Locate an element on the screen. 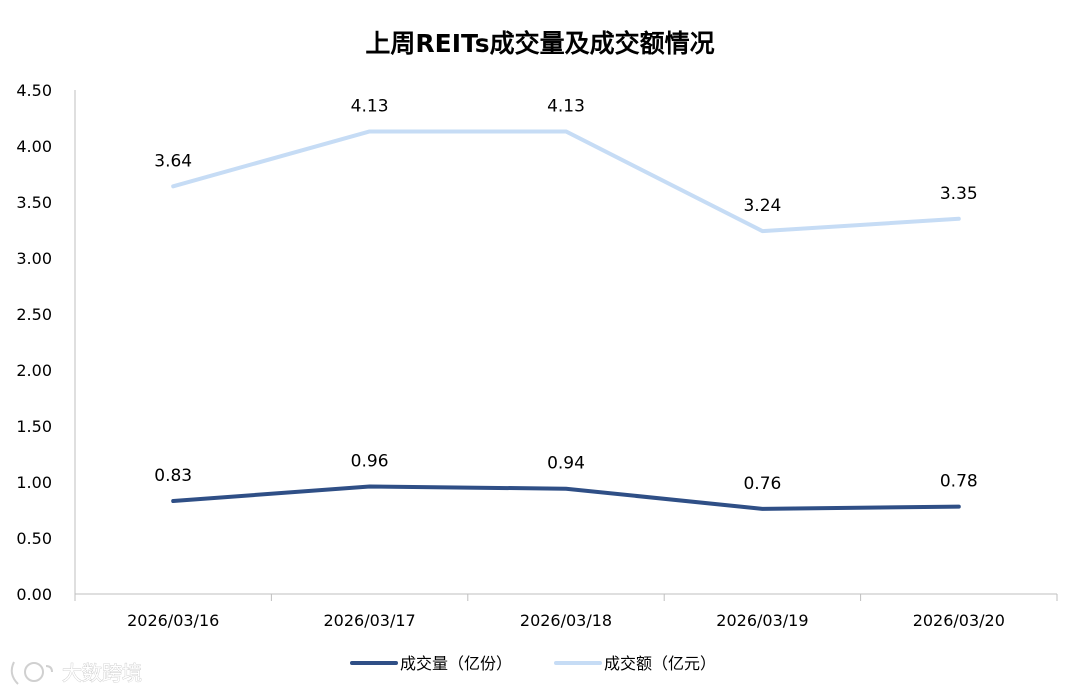 This screenshot has height=694, width=1080. legend-item-amount: 成交额（亿元） is located at coordinates (635, 663).